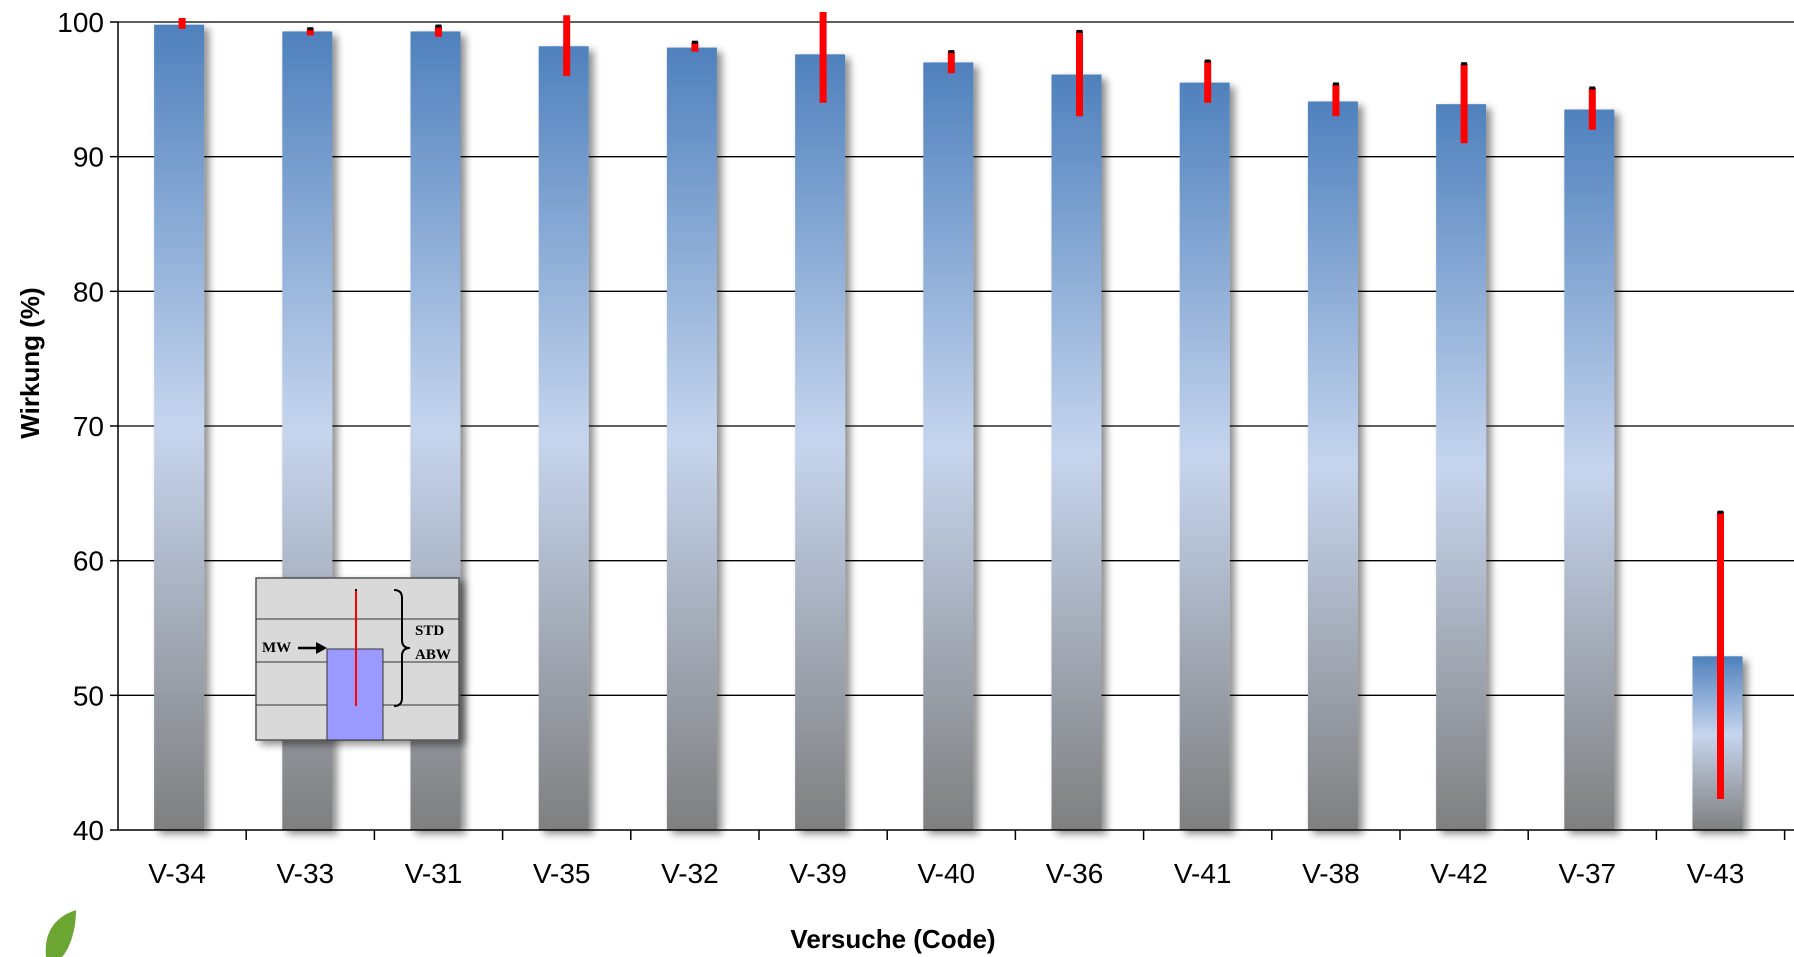 The image size is (1794, 957). Describe the element at coordinates (946, 873) in the screenshot. I see `x-tick-label: V-40` at that location.